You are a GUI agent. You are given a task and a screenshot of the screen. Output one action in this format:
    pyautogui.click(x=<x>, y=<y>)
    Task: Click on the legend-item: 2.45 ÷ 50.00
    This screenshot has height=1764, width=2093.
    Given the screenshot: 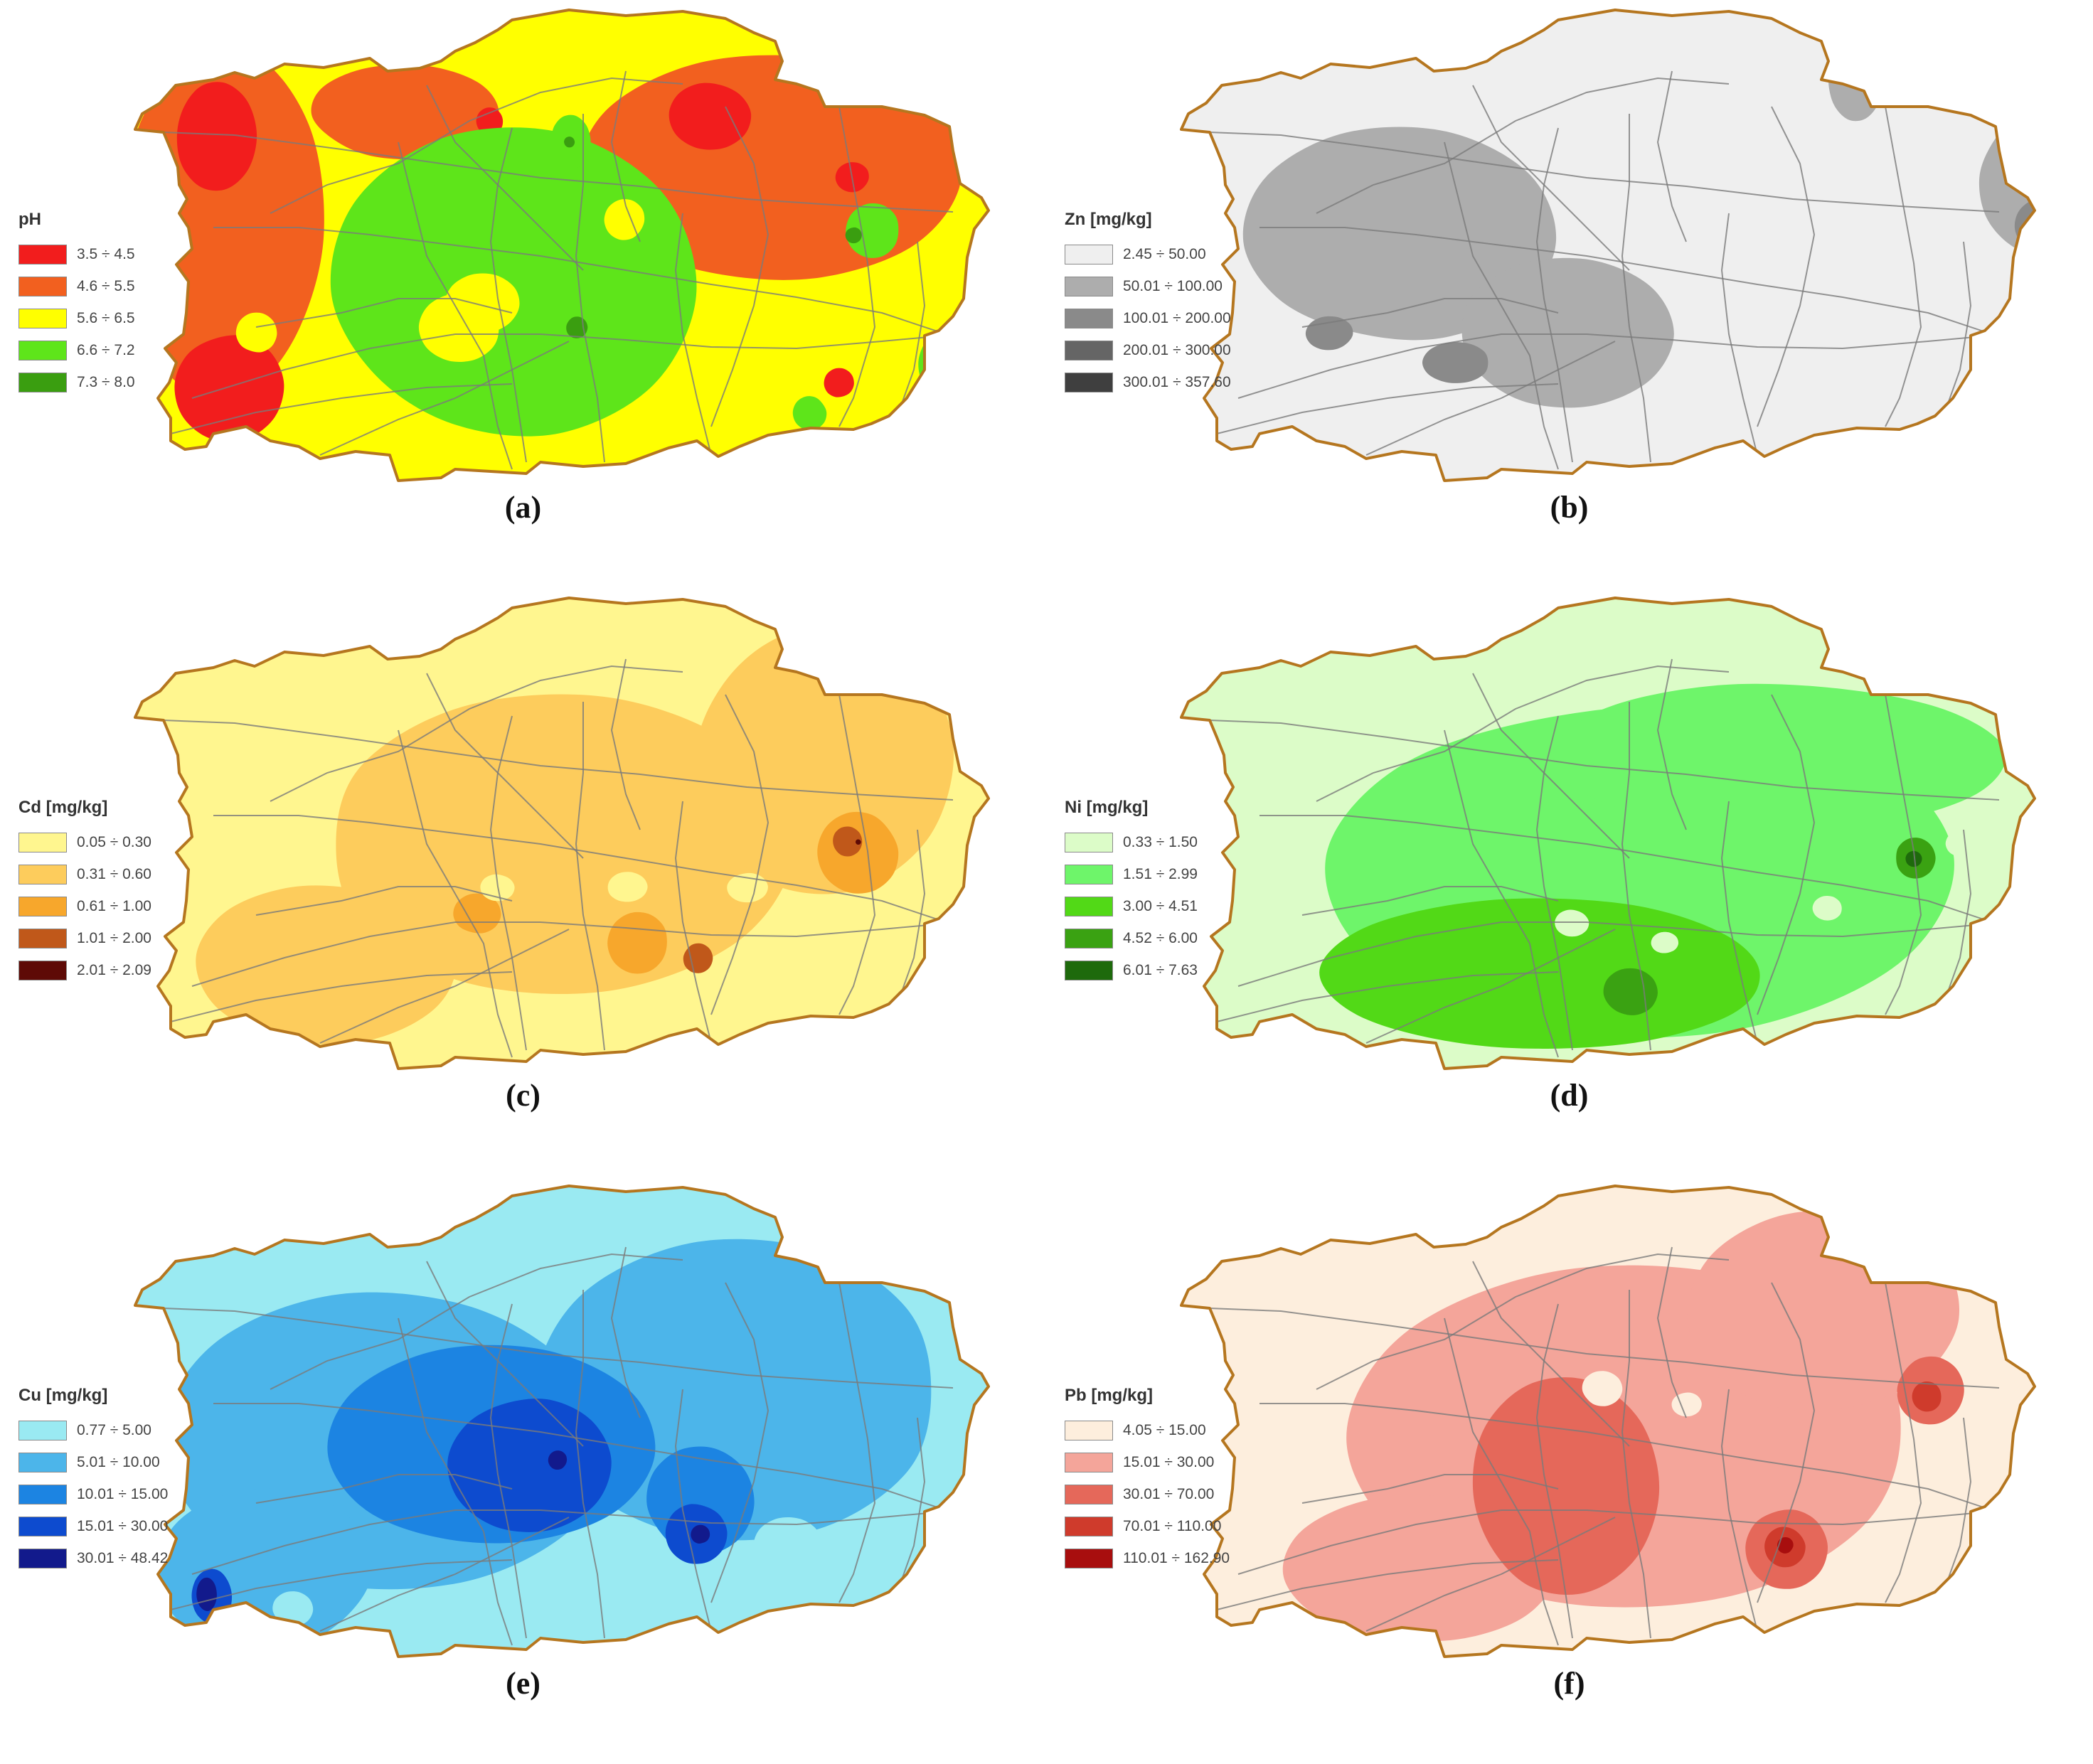 What is the action you would take?
    pyautogui.click(x=1171, y=254)
    